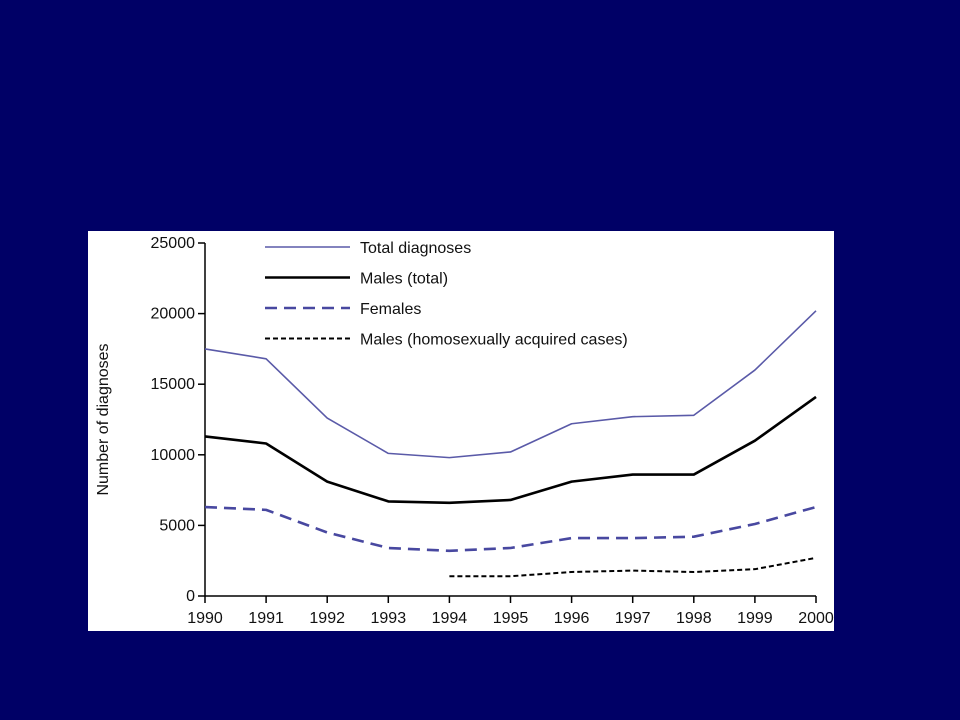 This screenshot has height=720, width=960. I want to click on x-tick-label: 1998, so click(694, 618).